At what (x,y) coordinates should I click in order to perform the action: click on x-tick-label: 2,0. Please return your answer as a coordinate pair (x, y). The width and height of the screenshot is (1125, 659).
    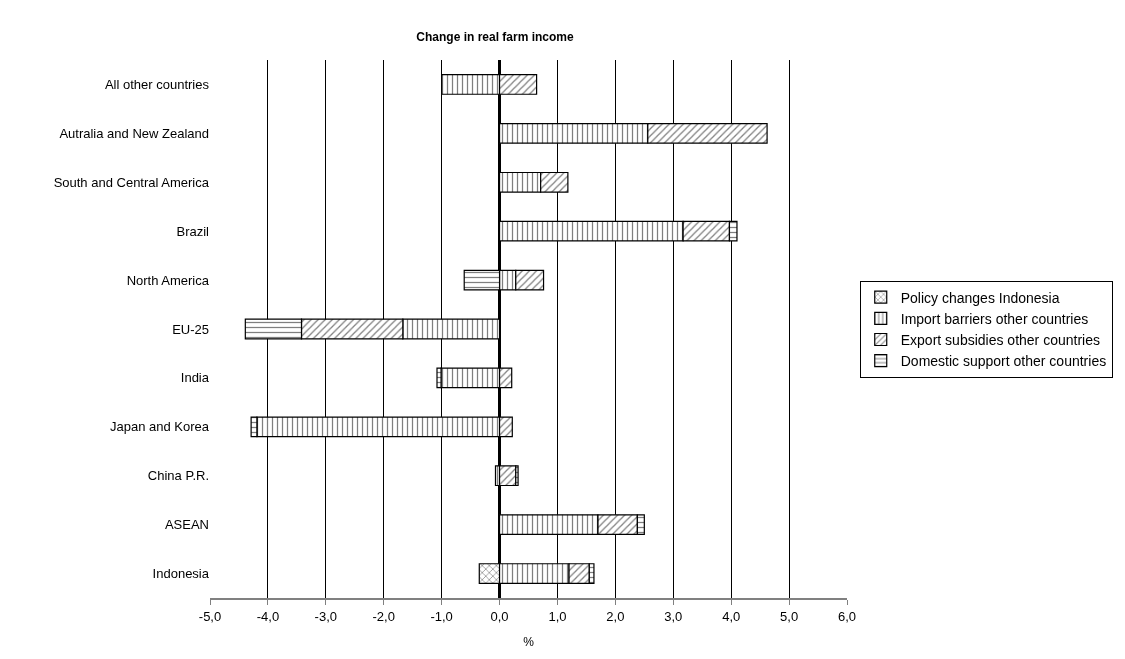
    Looking at the image, I should click on (615, 616).